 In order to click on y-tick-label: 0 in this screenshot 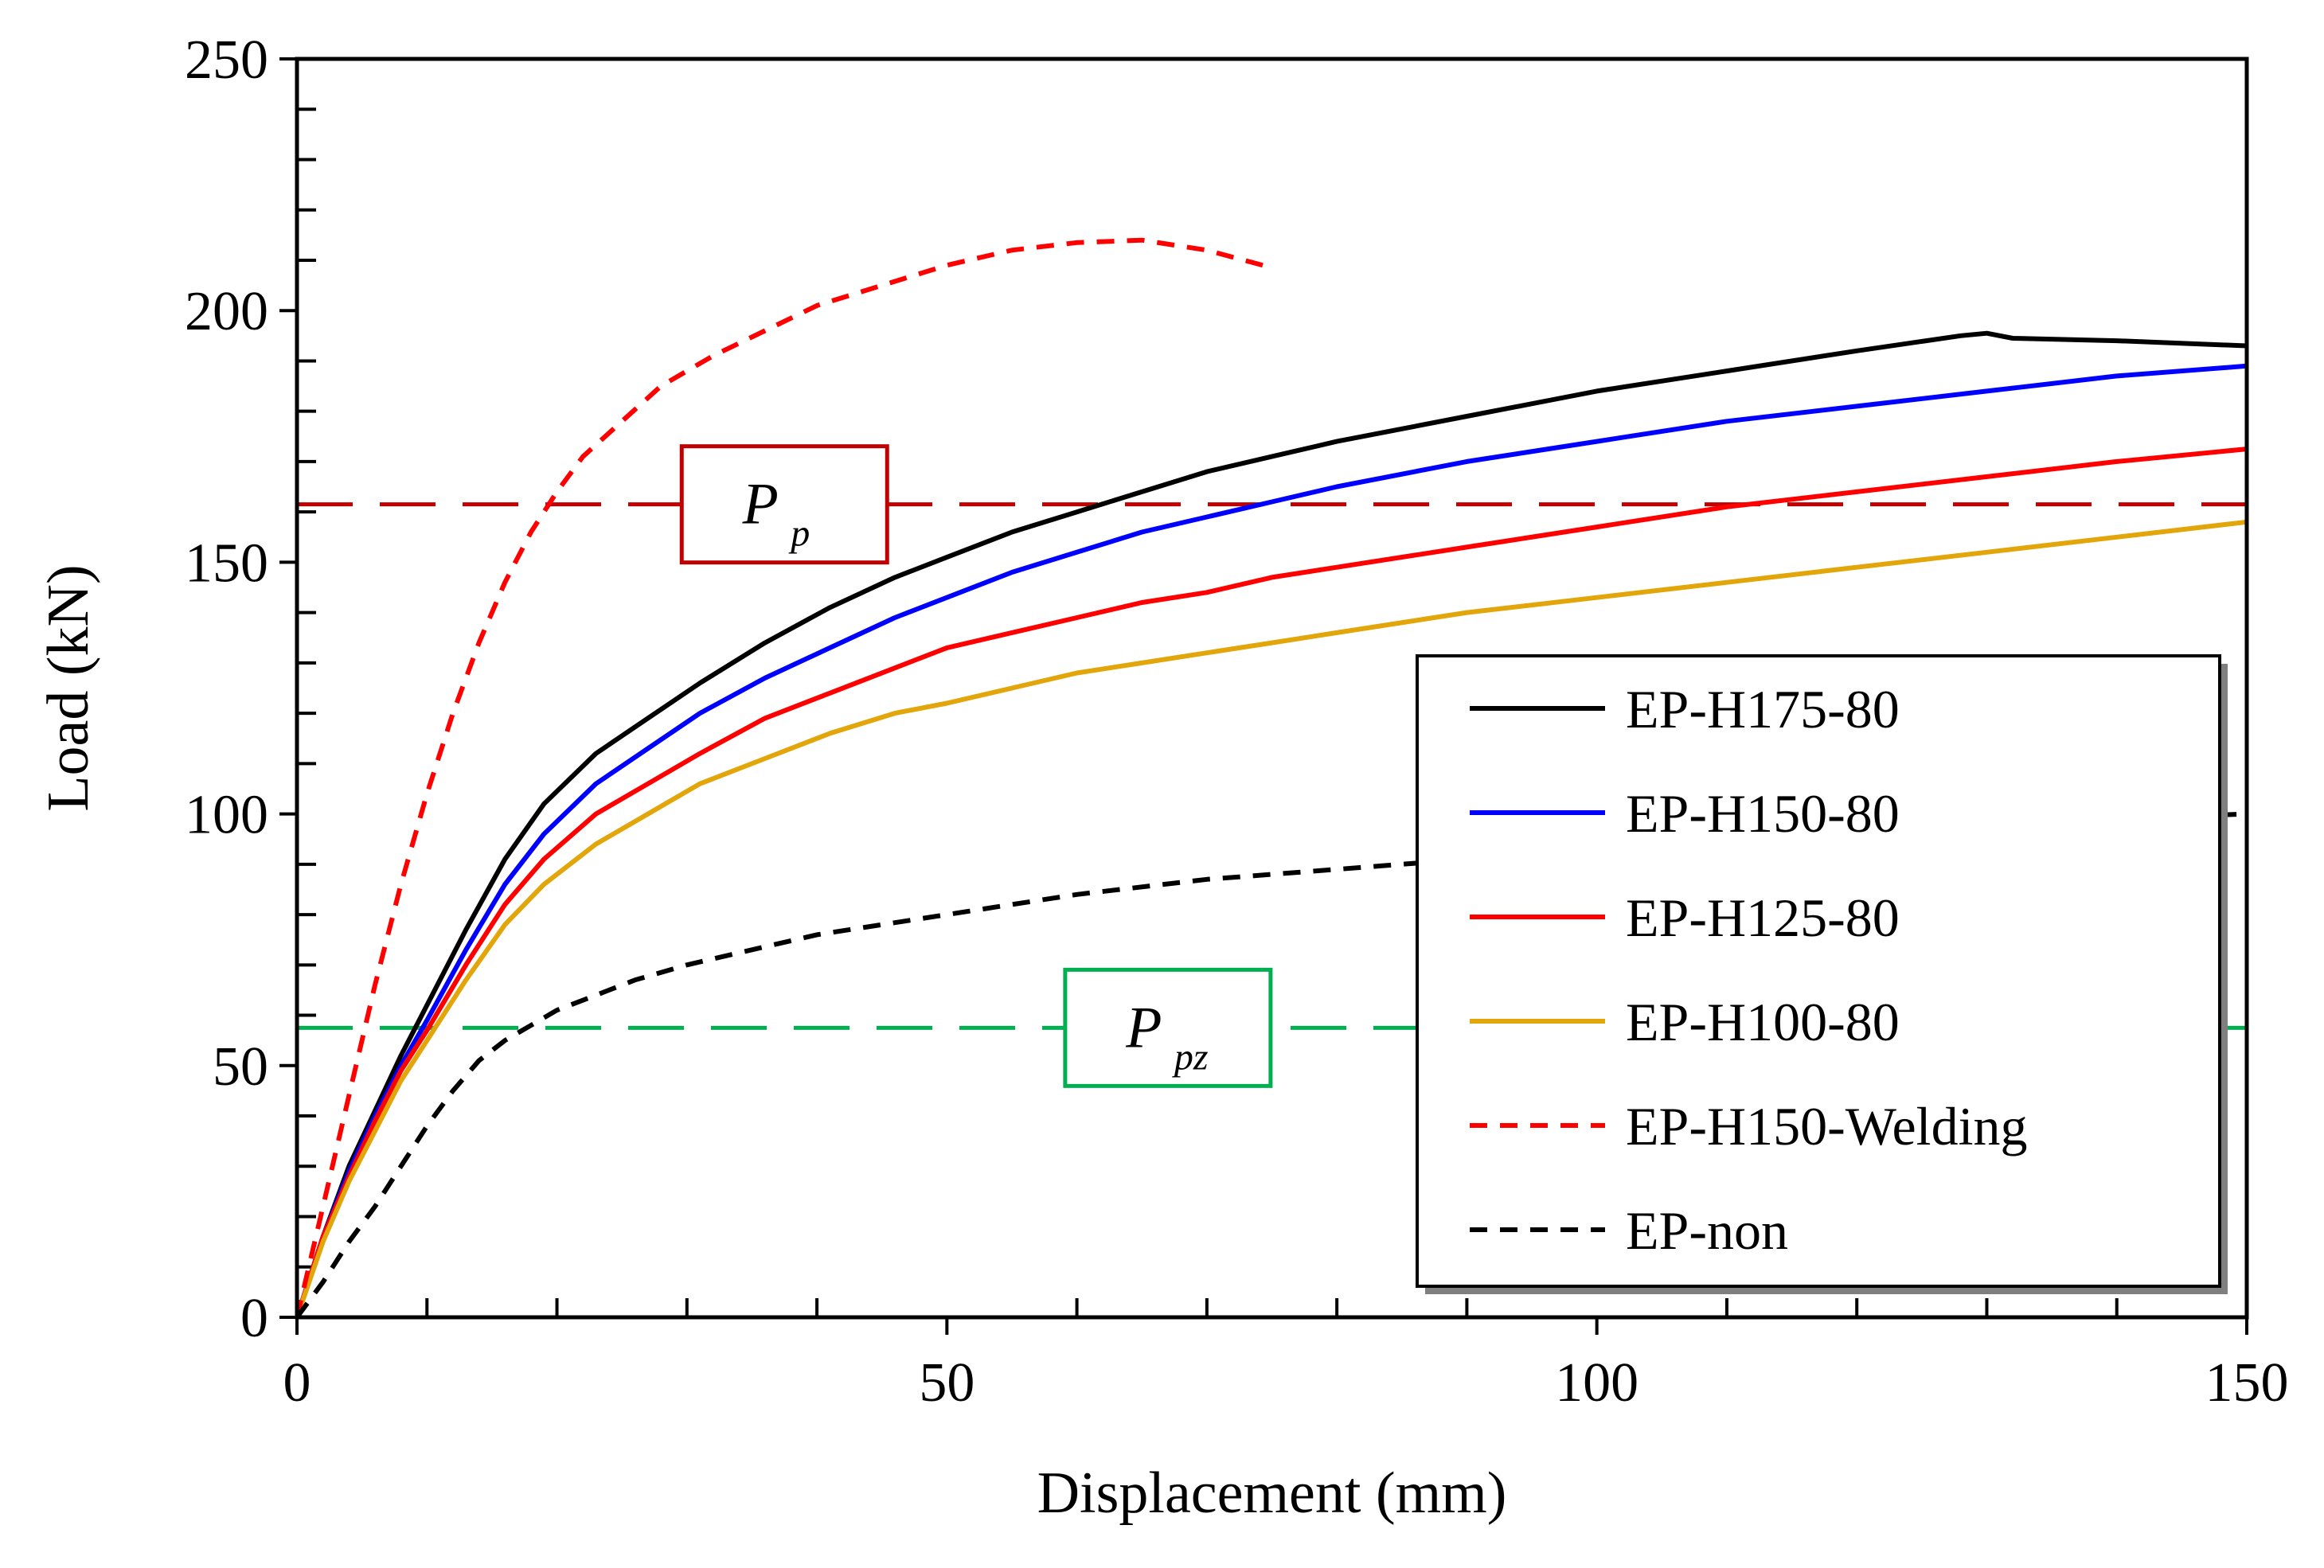, I will do `click(254, 1318)`.